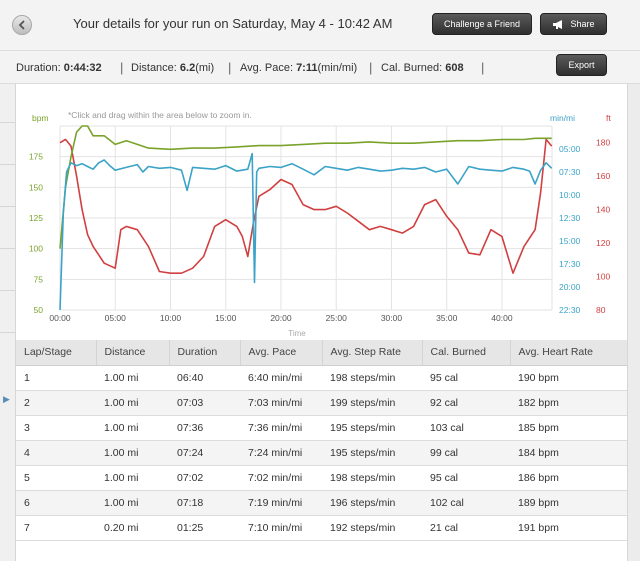 This screenshot has height=561, width=640. I want to click on col-header-step-rate: Avg. Step Rate, so click(372, 353).